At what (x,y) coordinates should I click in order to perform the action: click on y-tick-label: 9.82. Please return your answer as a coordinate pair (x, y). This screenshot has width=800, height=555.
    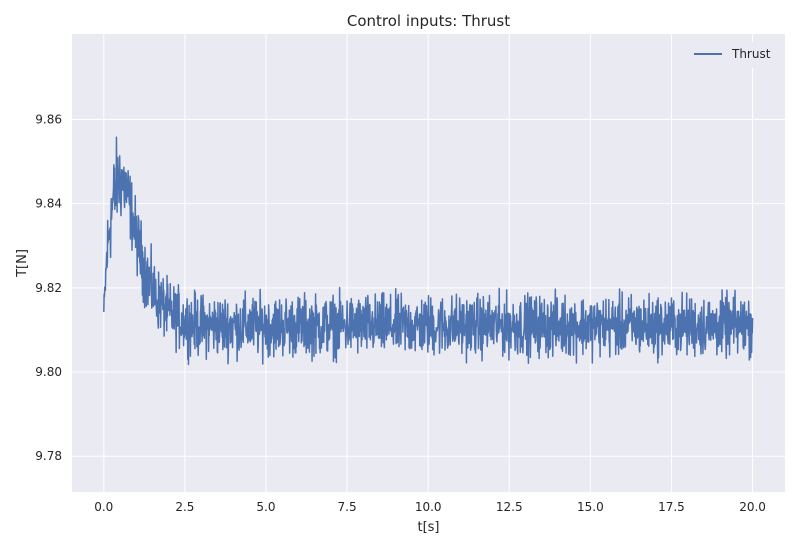
    Looking at the image, I should click on (48, 288).